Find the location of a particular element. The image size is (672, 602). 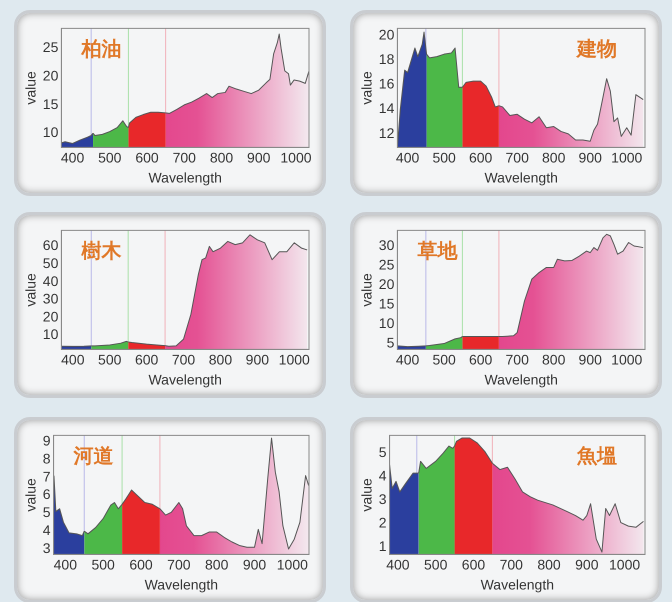

y-tick-label: 60 is located at coordinates (50, 245).